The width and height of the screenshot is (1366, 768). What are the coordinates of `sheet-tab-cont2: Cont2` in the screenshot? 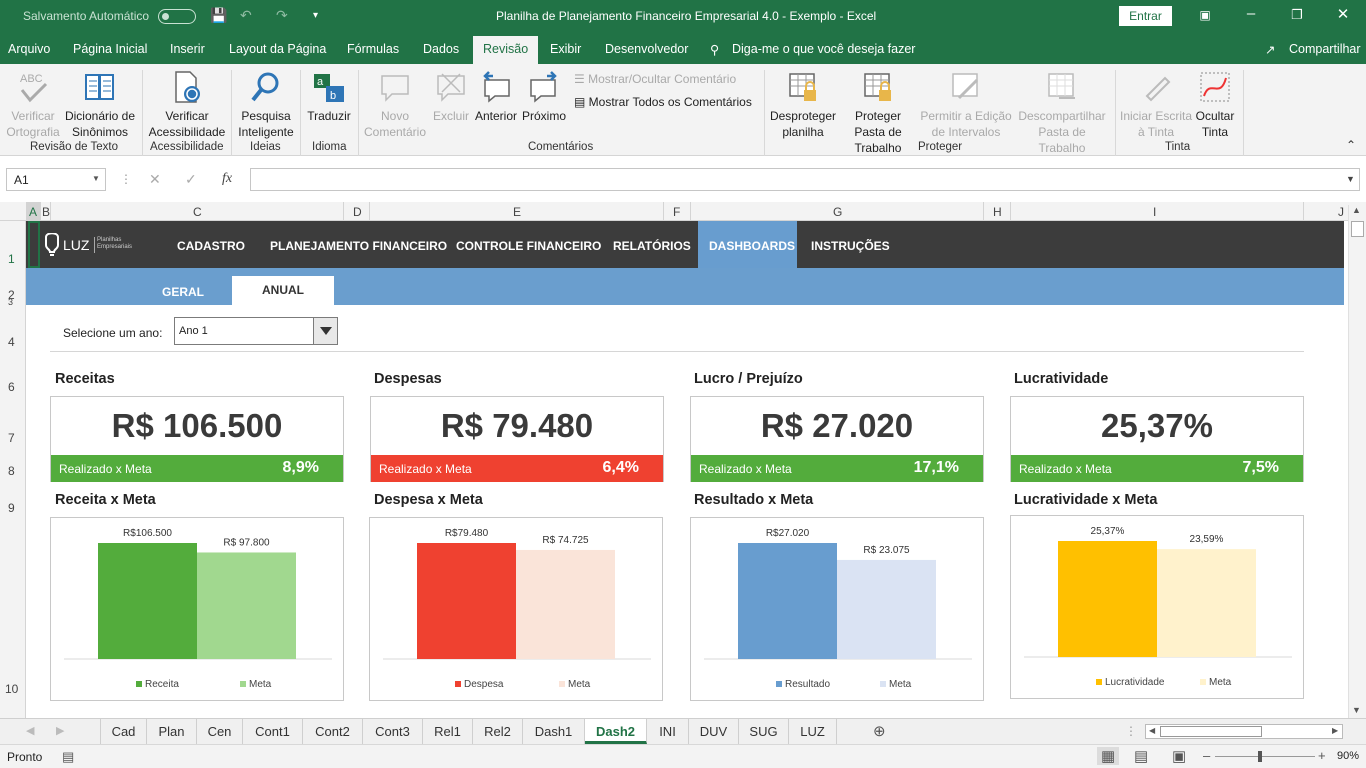 It's located at (333, 731).